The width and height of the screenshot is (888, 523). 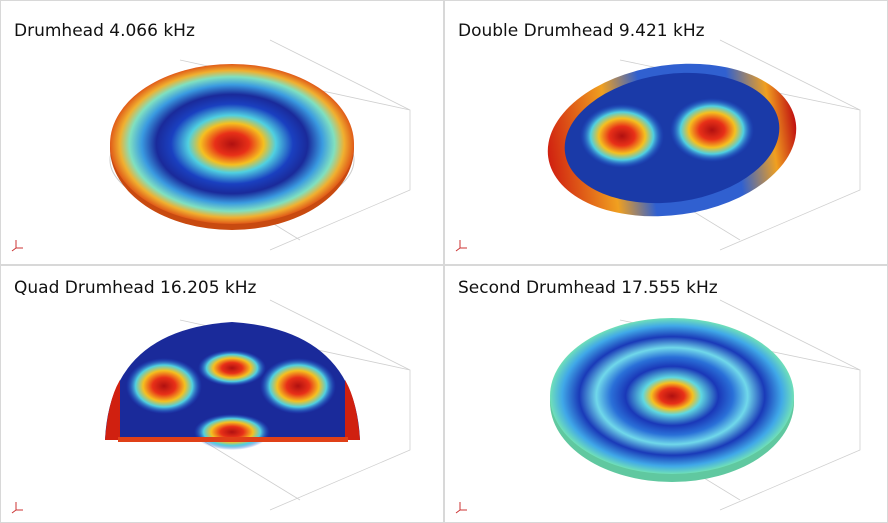 What do you see at coordinates (104, 31) in the screenshot?
I see `panel-title: Drumhead 4.066 kHz` at bounding box center [104, 31].